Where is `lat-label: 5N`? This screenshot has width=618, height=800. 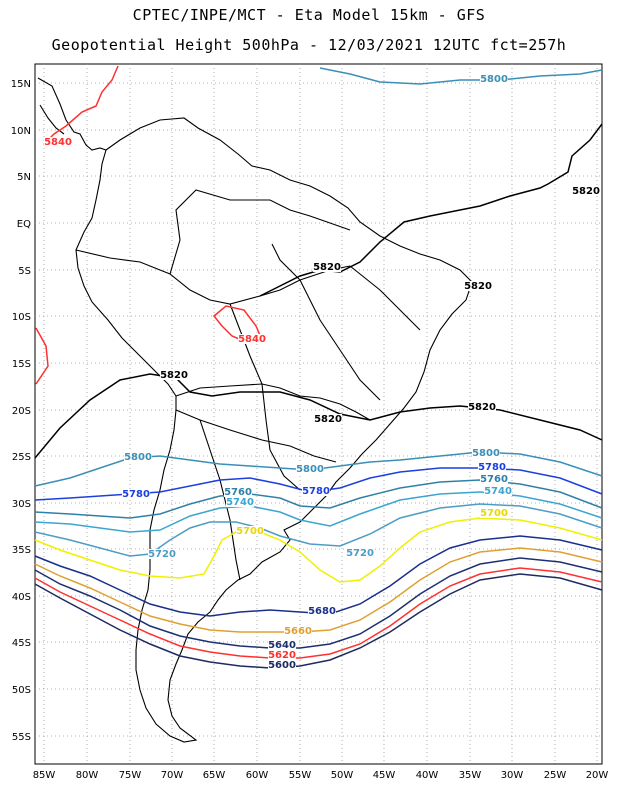
lat-label: 5N is located at coordinates (24, 177).